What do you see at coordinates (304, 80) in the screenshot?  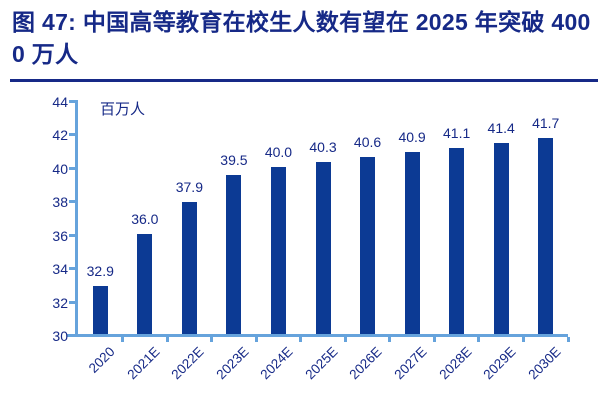 I see `title-underline` at bounding box center [304, 80].